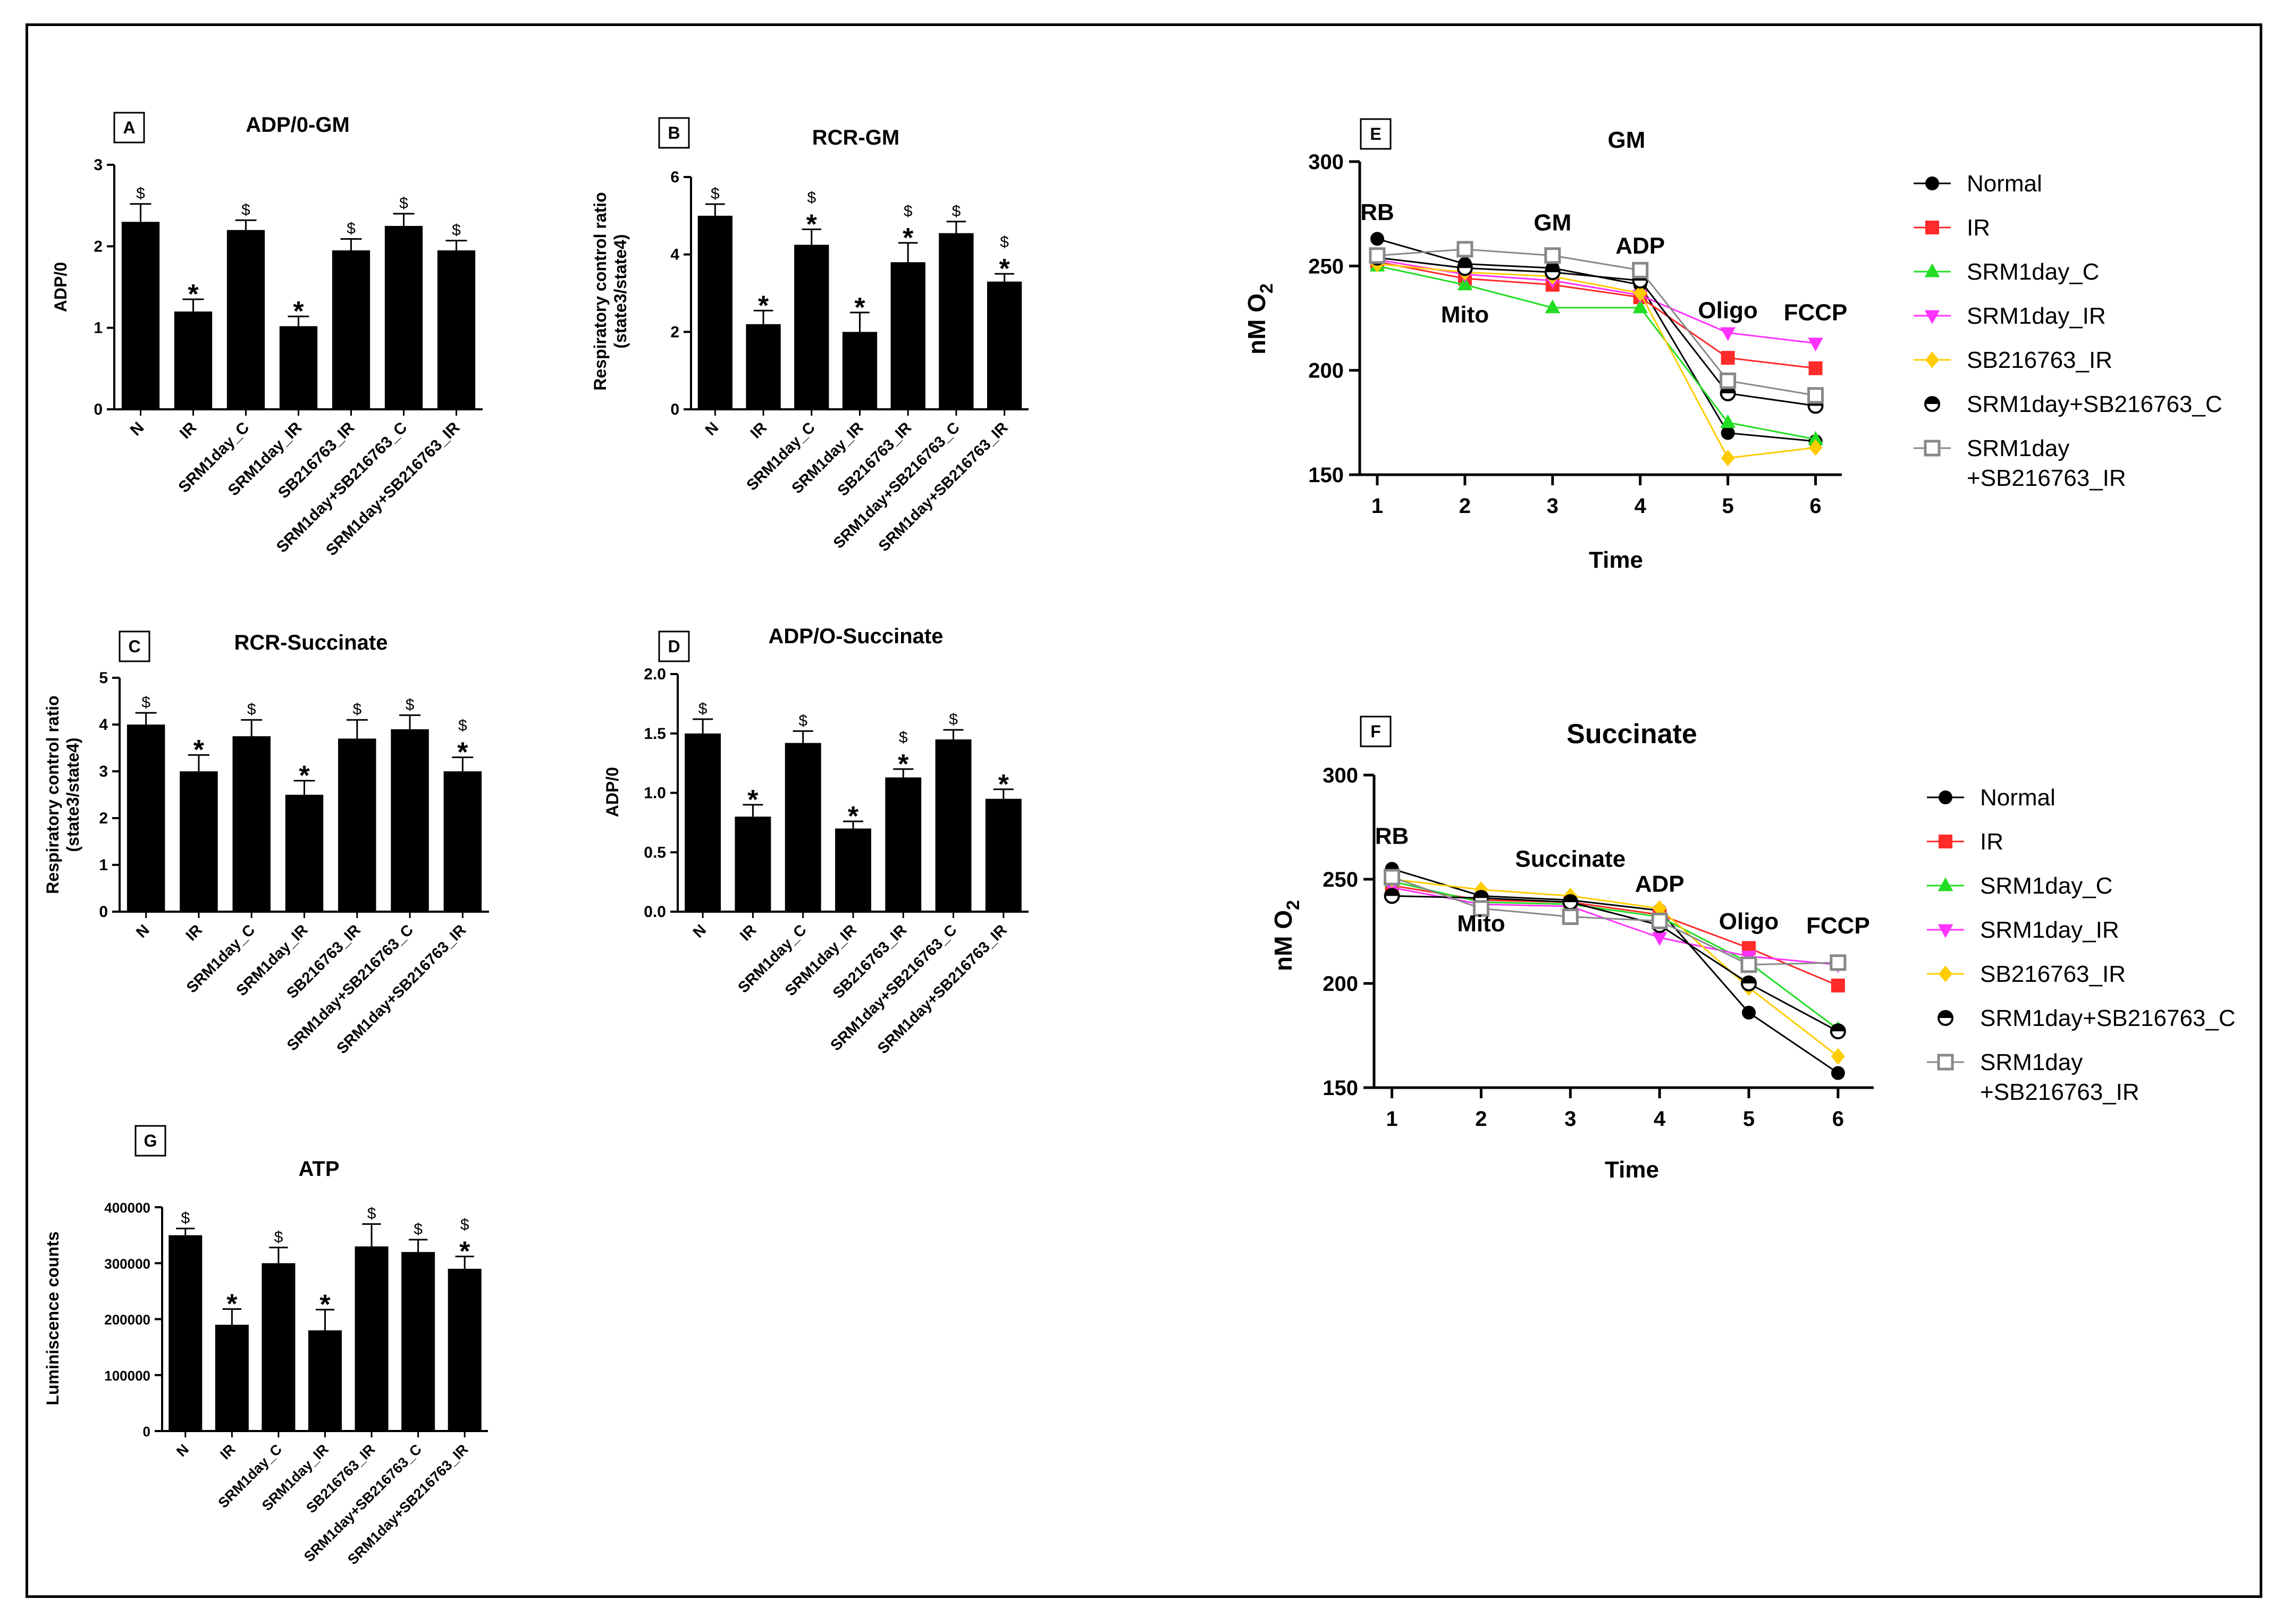 This screenshot has height=1624, width=2291. I want to click on chart-title: RCR-GM, so click(855, 137).